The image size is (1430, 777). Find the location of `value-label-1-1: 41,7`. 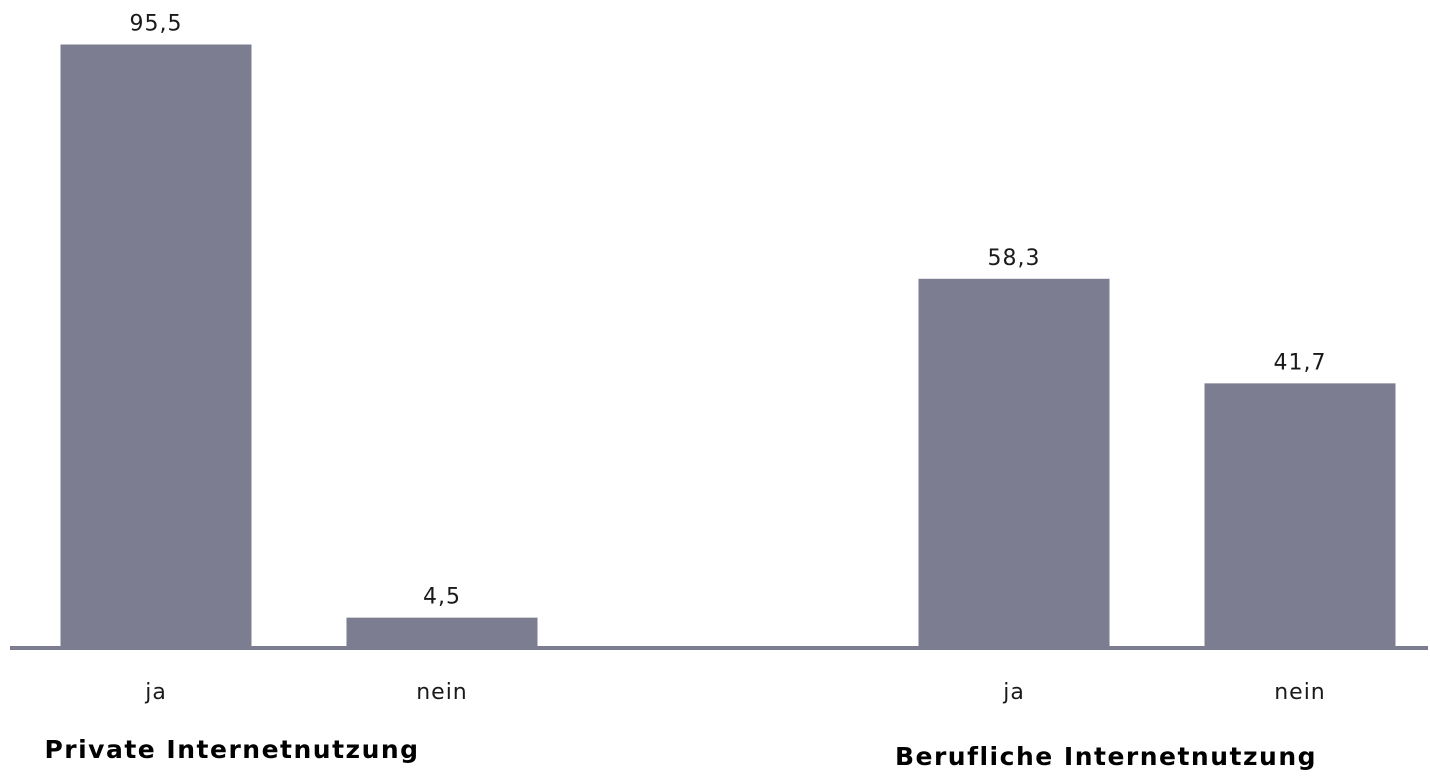

value-label-1-1: 41,7 is located at coordinates (1300, 362).